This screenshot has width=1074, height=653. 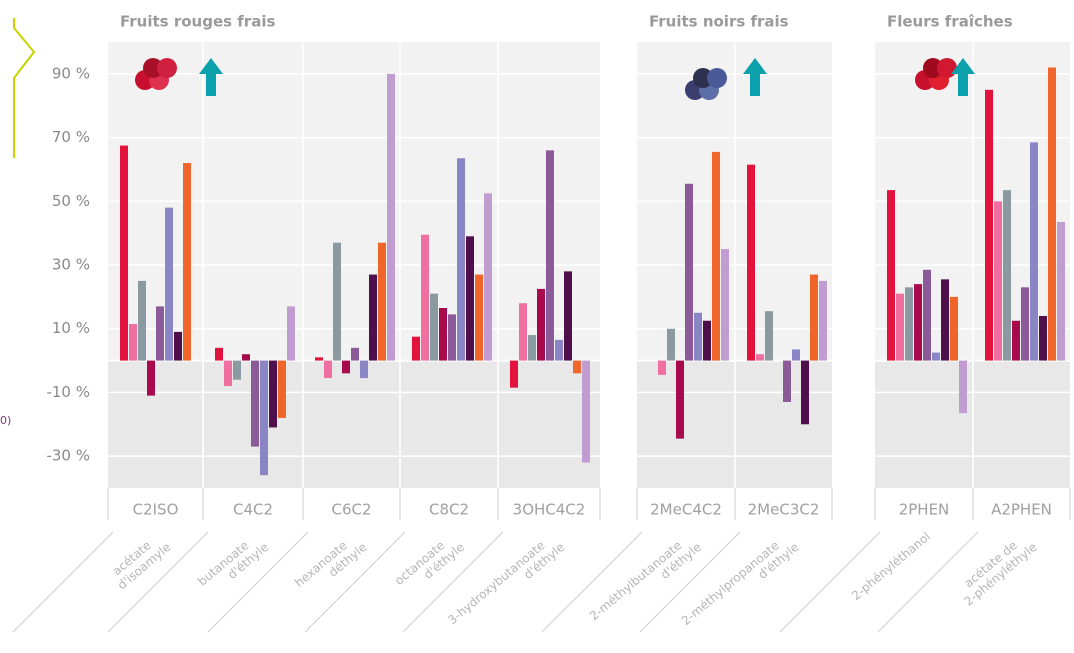 I want to click on y-tick-label: 50 %, so click(x=71, y=201).